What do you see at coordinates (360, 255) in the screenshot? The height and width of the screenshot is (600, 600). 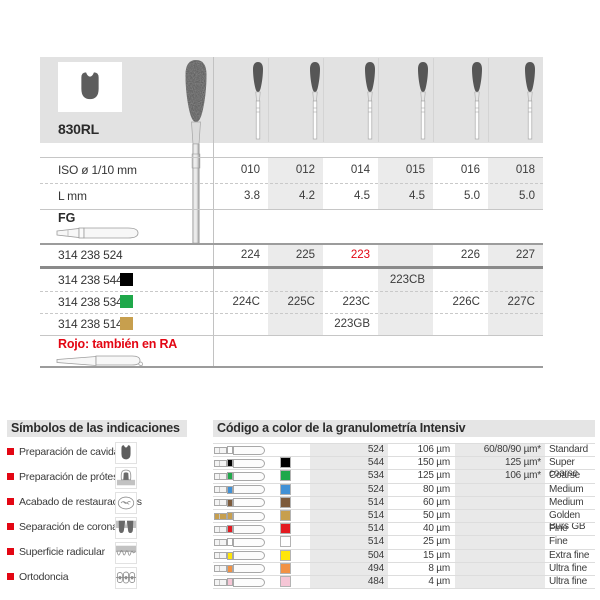 I see `ref-value-red: 223` at bounding box center [360, 255].